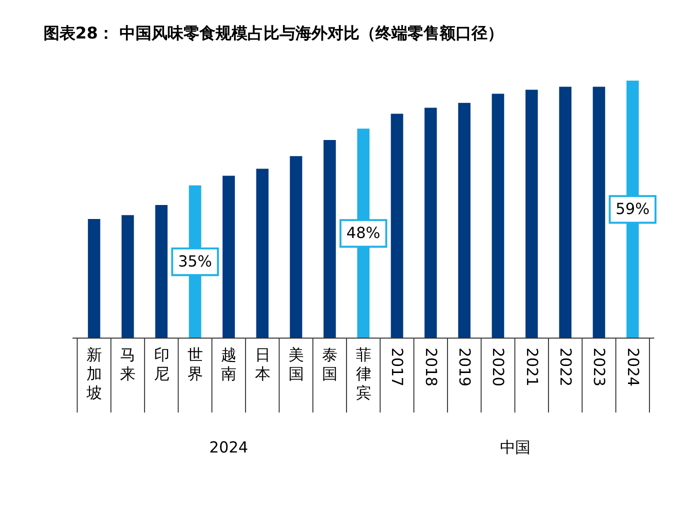  I want to click on data-label: 35%, so click(195, 261).